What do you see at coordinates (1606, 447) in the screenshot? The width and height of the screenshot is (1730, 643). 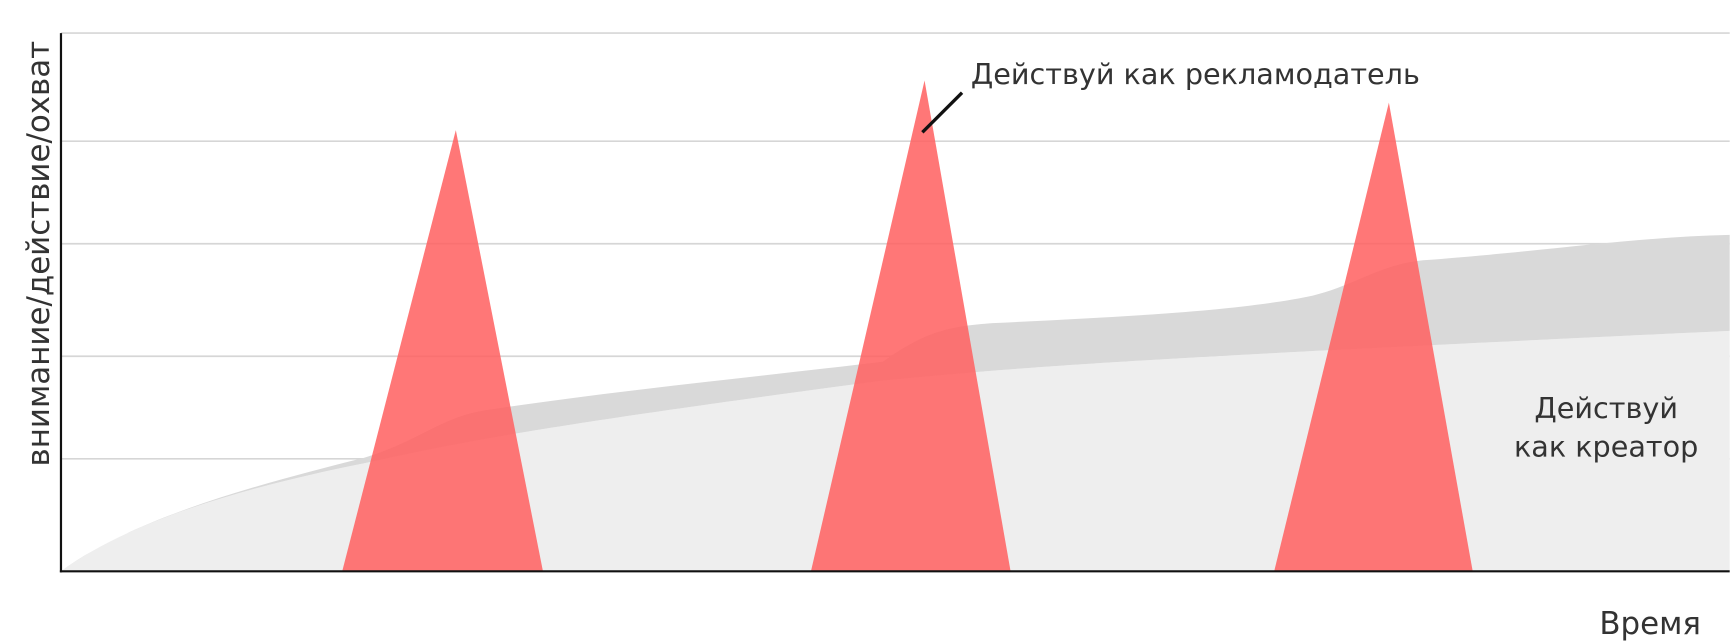 I see `annotation: как креатор` at bounding box center [1606, 447].